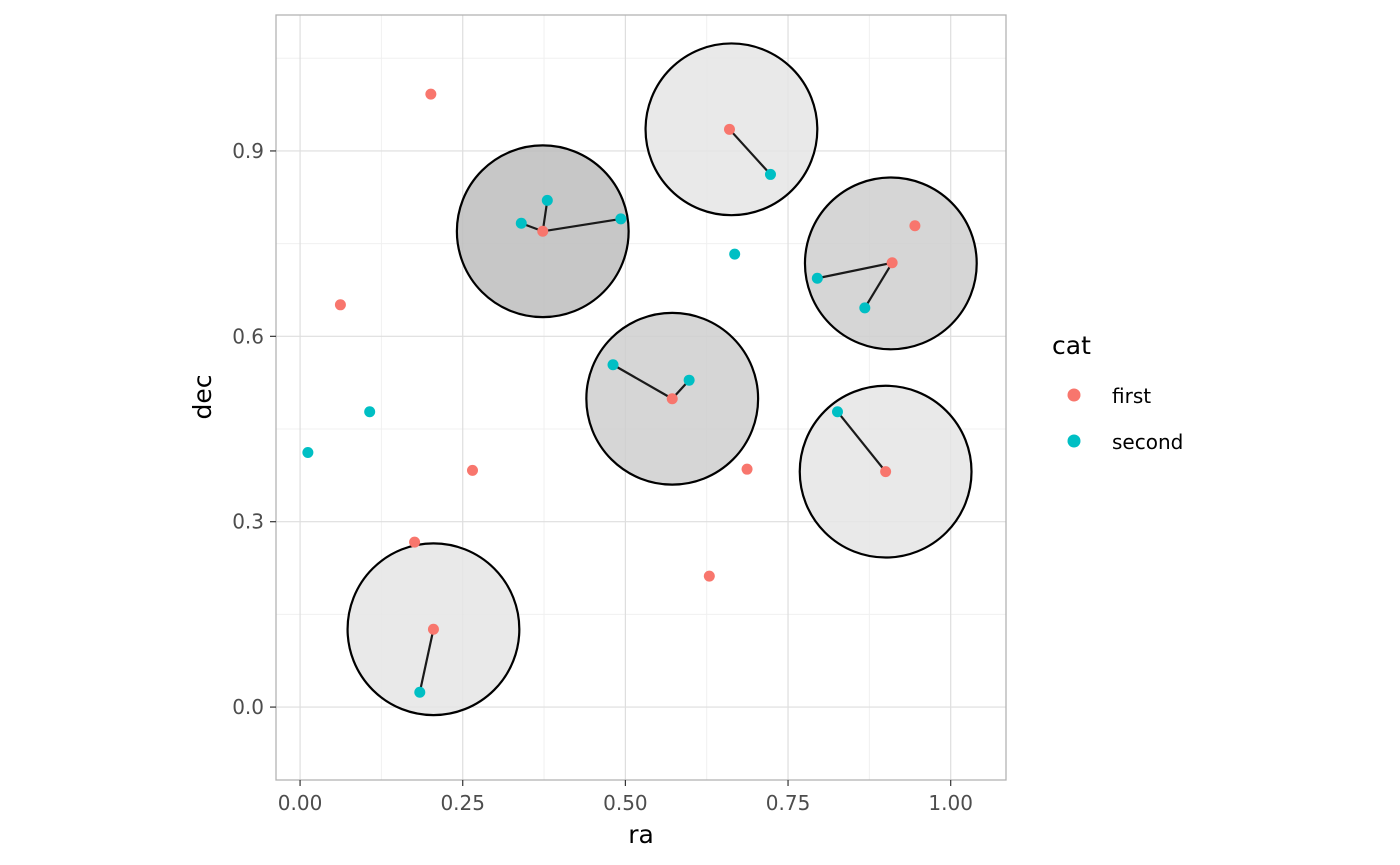 This screenshot has width=1400, height=865. Describe the element at coordinates (248, 336) in the screenshot. I see `y-tick-label: 0.6` at that location.